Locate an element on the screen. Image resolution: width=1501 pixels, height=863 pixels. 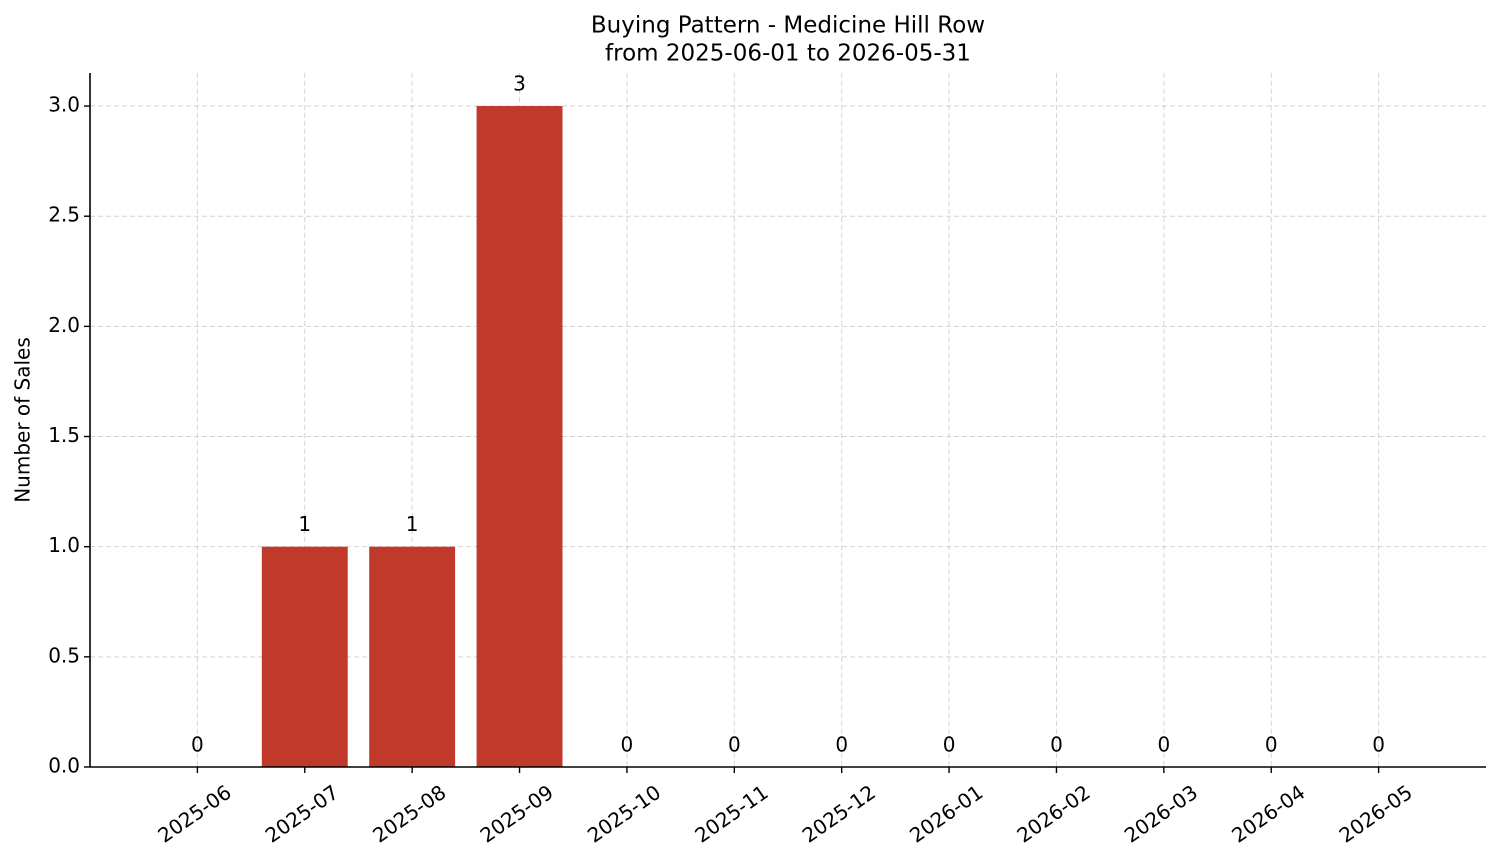
value-label: 3 is located at coordinates (519, 84).